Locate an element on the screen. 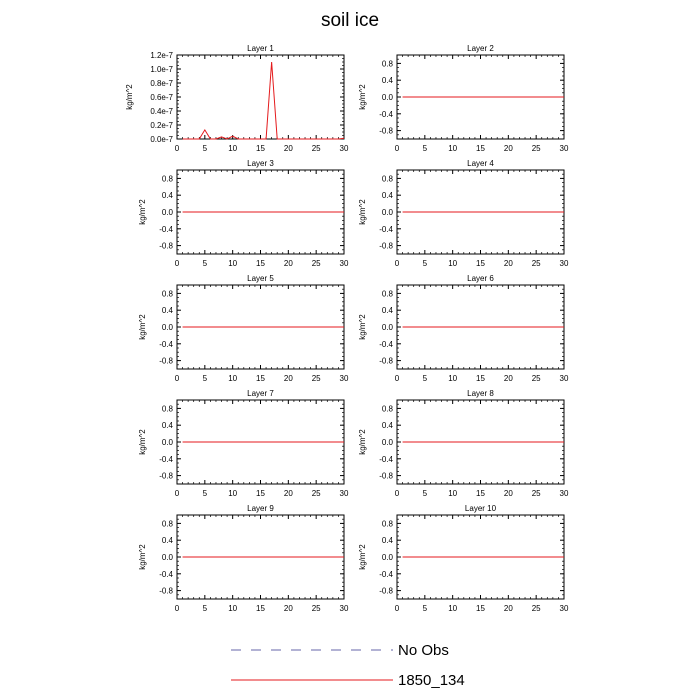 This screenshot has height=700, width=700. y-tick-label: 0.2e-7 is located at coordinates (161, 125).